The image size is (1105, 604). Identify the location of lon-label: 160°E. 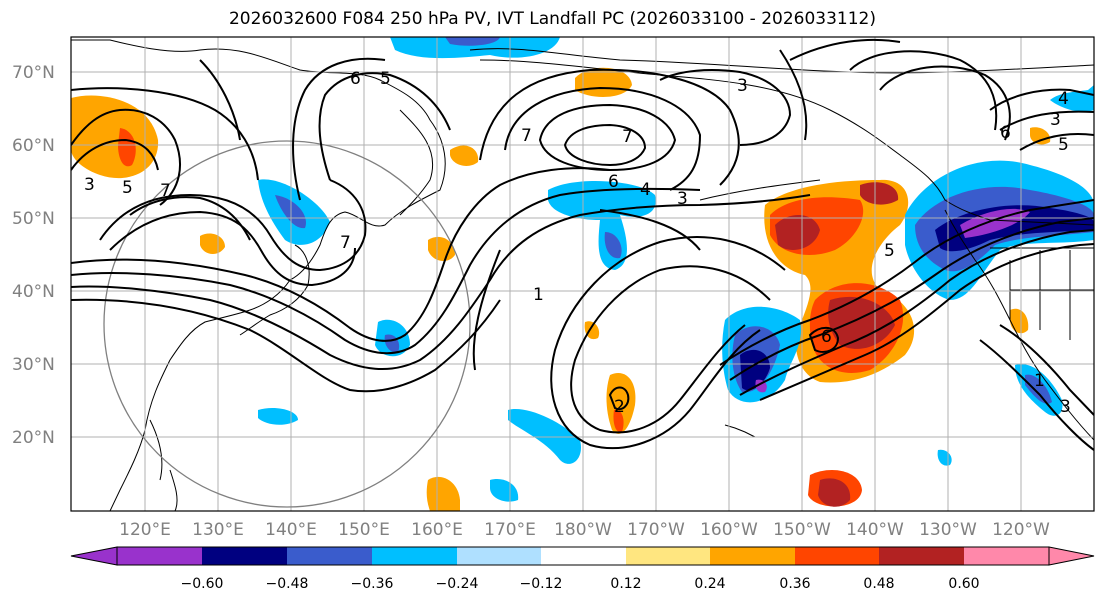
(437, 530).